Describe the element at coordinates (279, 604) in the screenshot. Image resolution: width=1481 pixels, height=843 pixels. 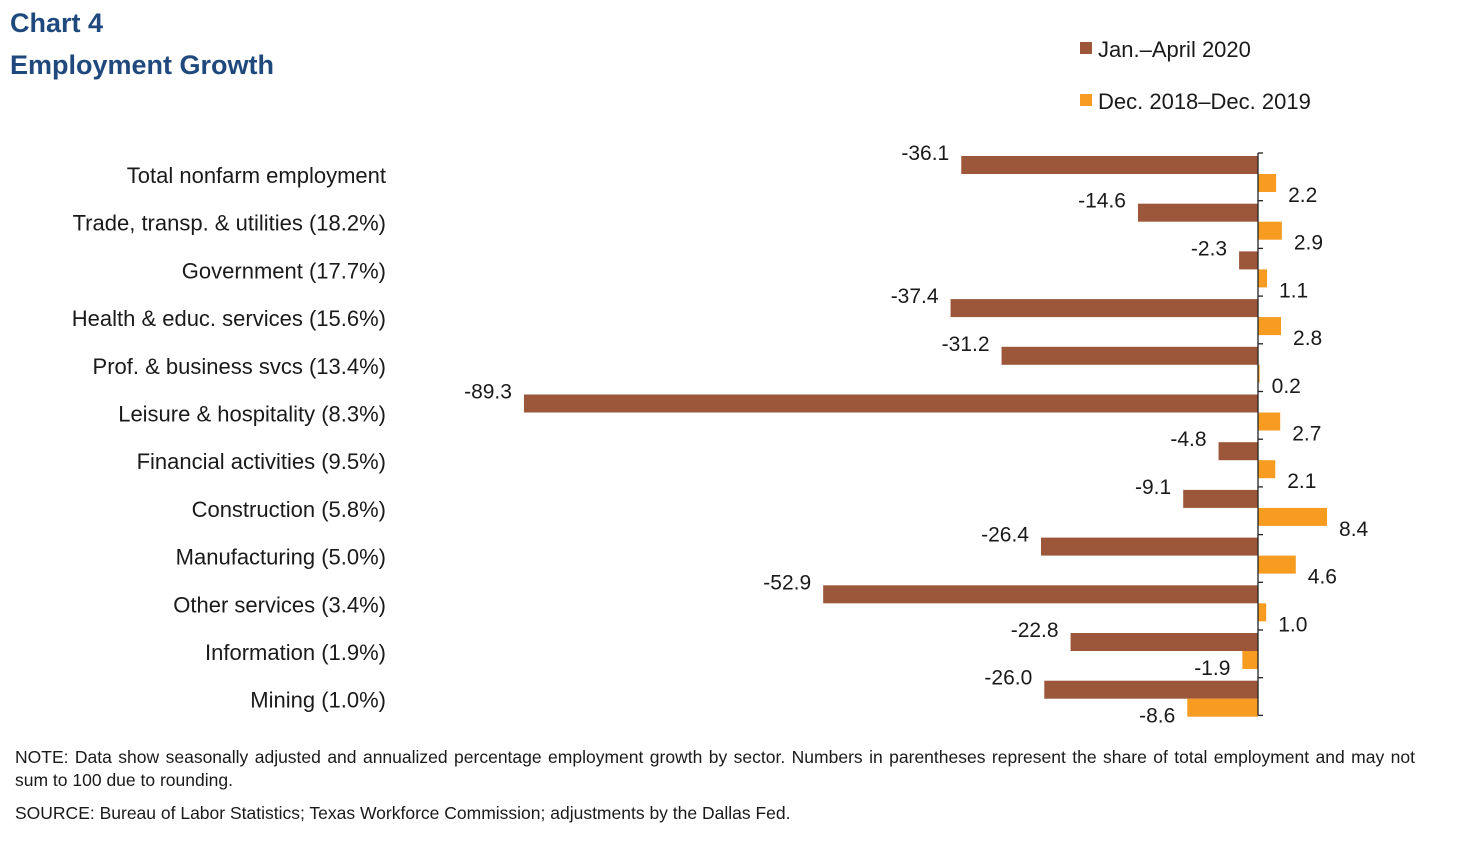
I see `category-label: Other services (3.4%)` at that location.